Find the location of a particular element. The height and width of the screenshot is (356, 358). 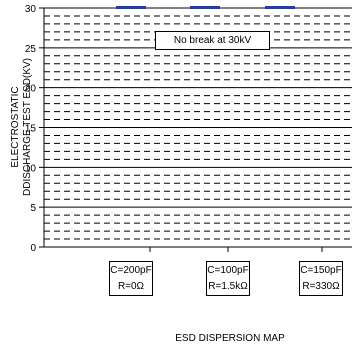

y-tick-label: 20 is located at coordinates (31, 89).